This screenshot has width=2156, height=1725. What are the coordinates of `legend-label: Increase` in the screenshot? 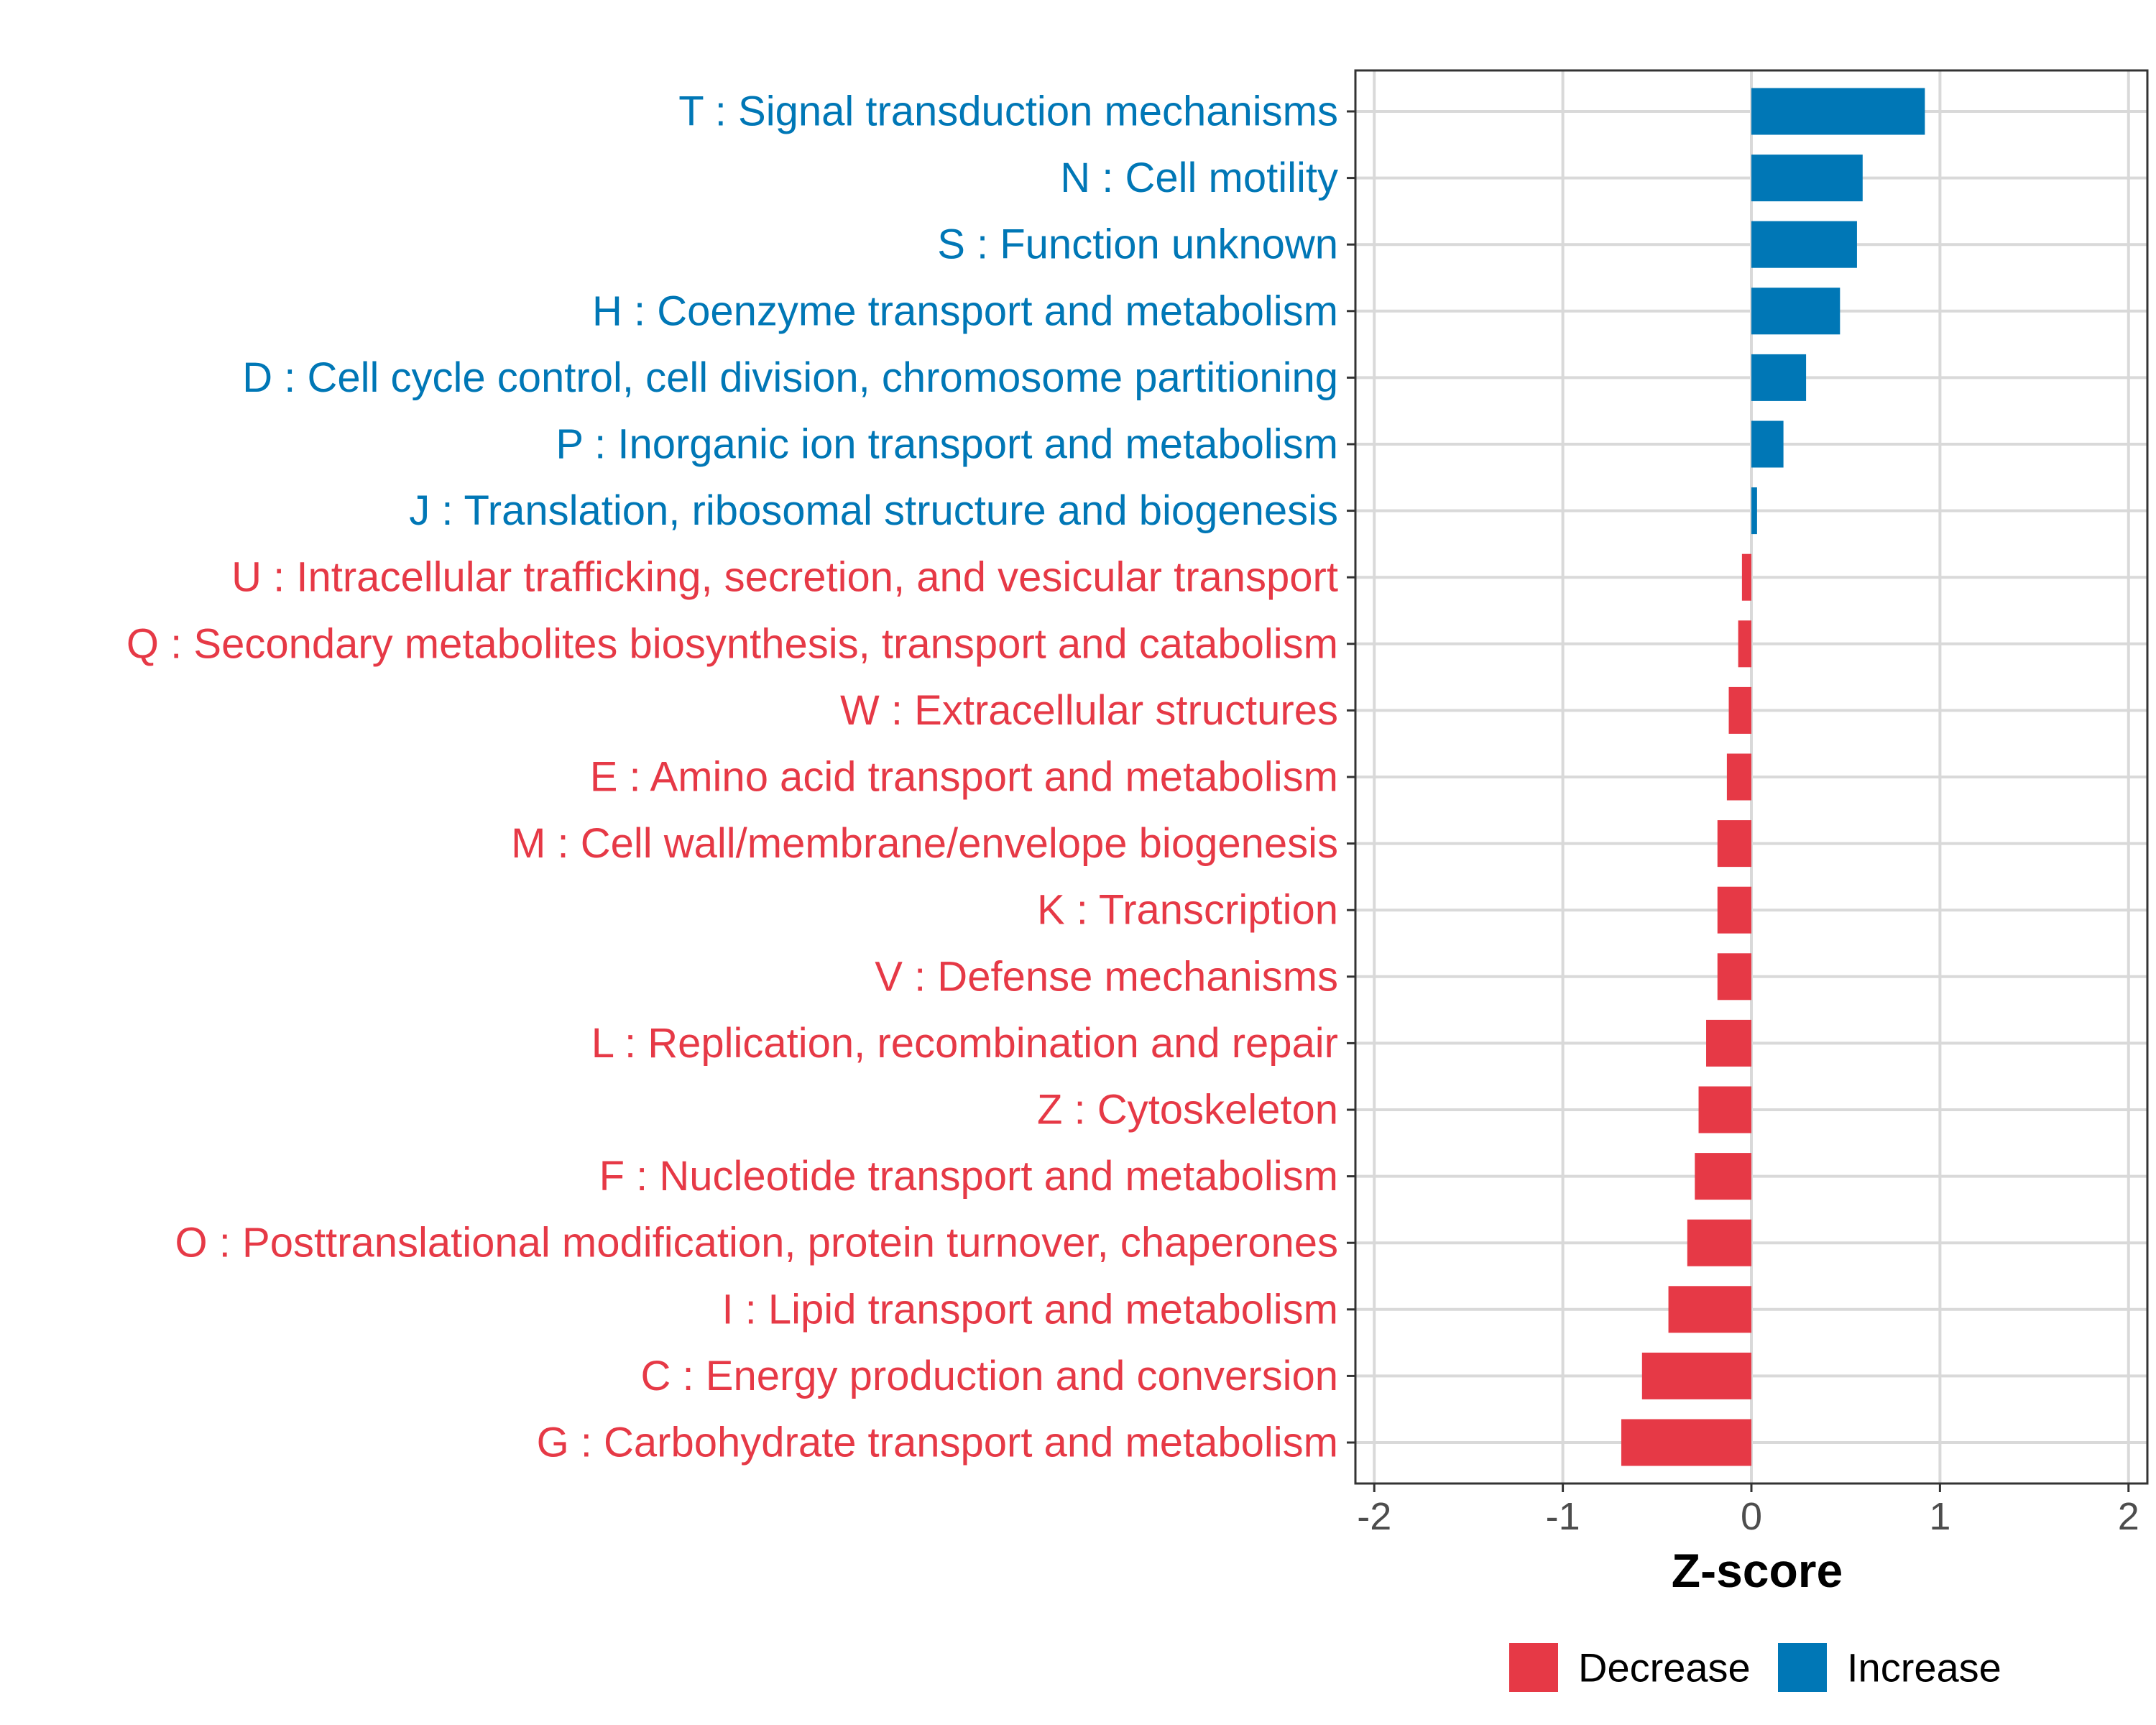 It's located at (1924, 1667).